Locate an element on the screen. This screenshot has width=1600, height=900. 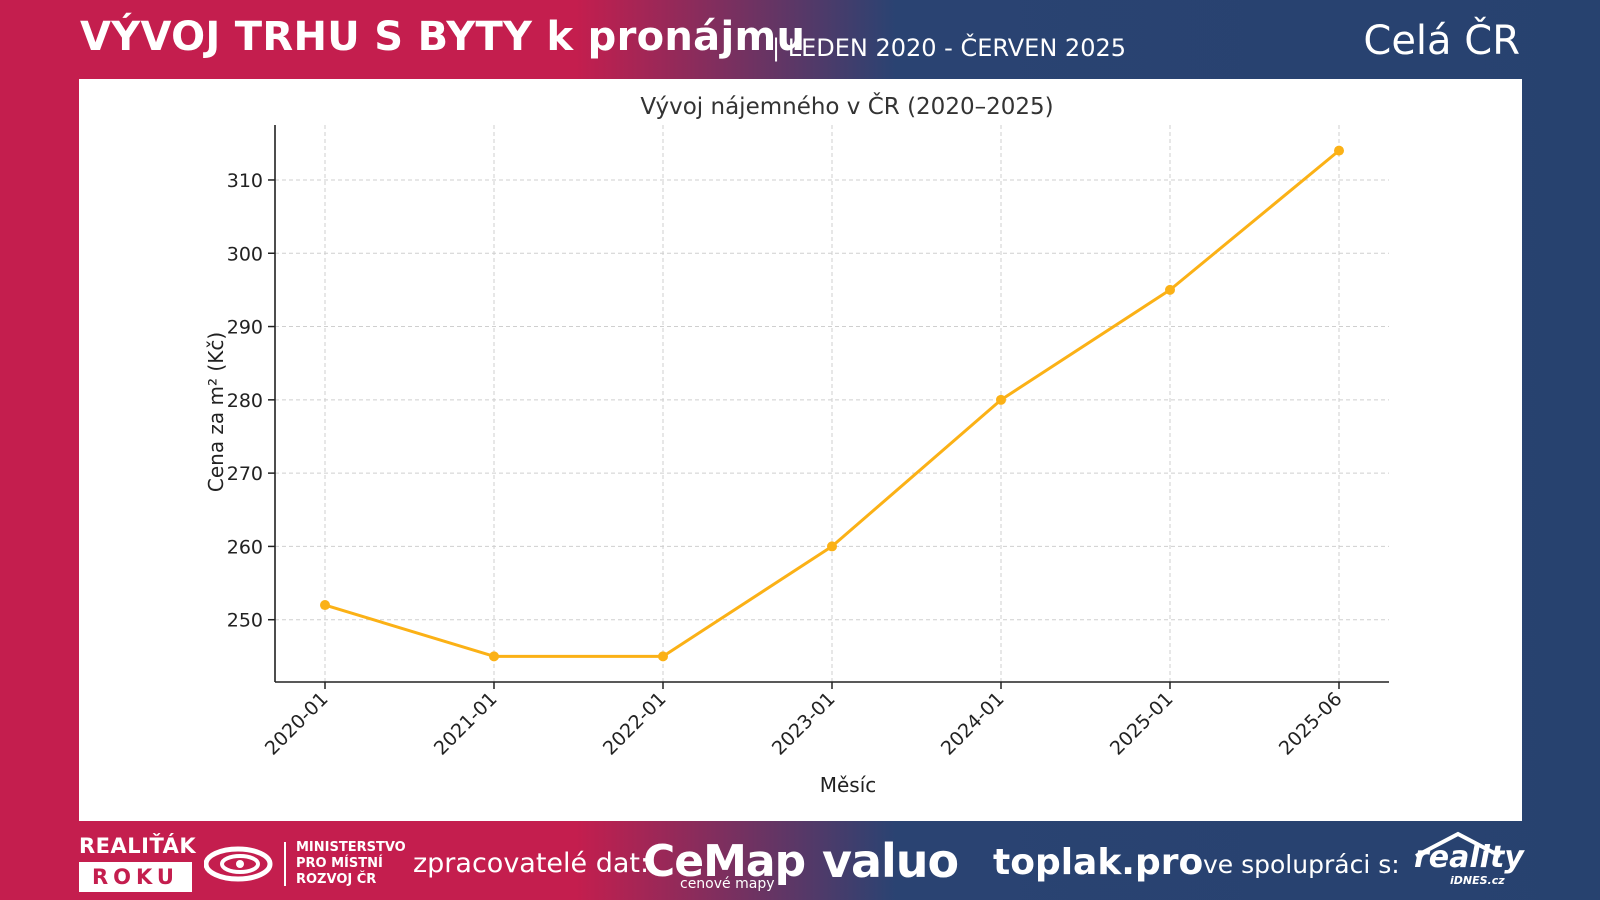
x-axis-label: Měsíc is located at coordinates (848, 785).